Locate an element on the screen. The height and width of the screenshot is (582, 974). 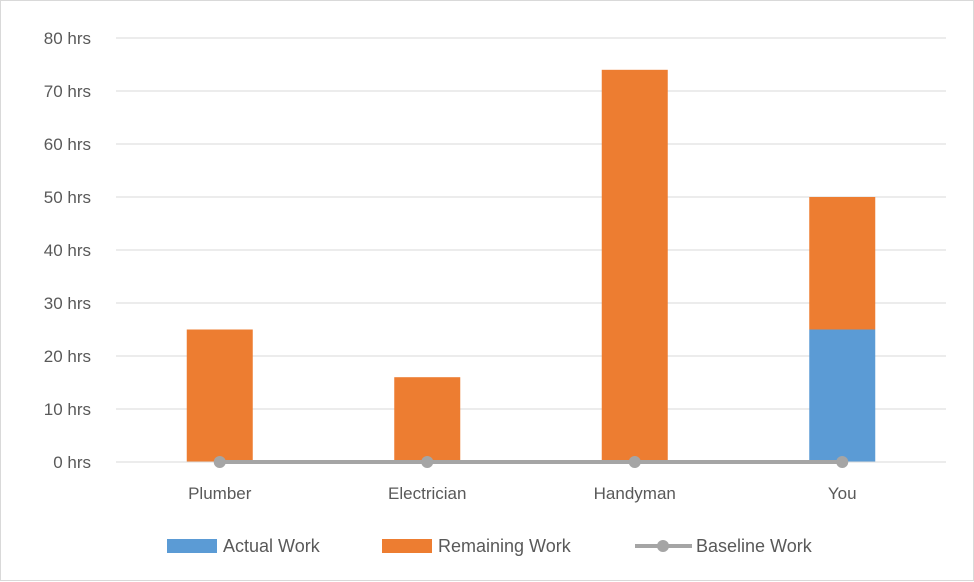
y-tick-label: 50 hrs is located at coordinates (67, 197).